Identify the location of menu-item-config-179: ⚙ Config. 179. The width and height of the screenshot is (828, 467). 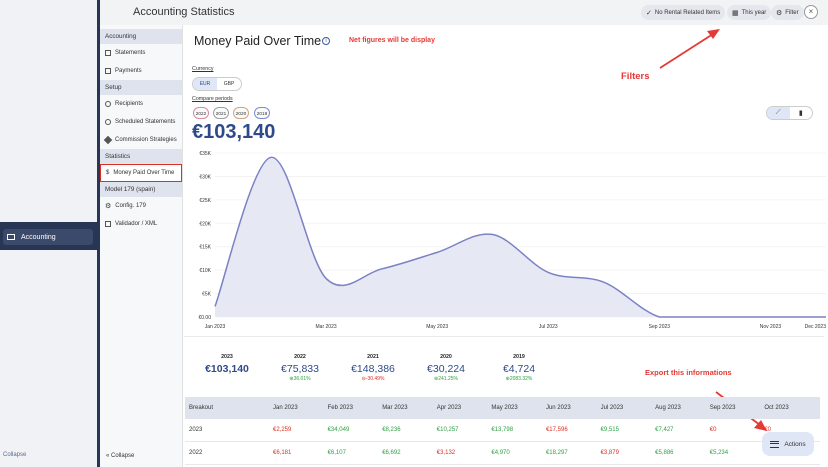
(141, 206).